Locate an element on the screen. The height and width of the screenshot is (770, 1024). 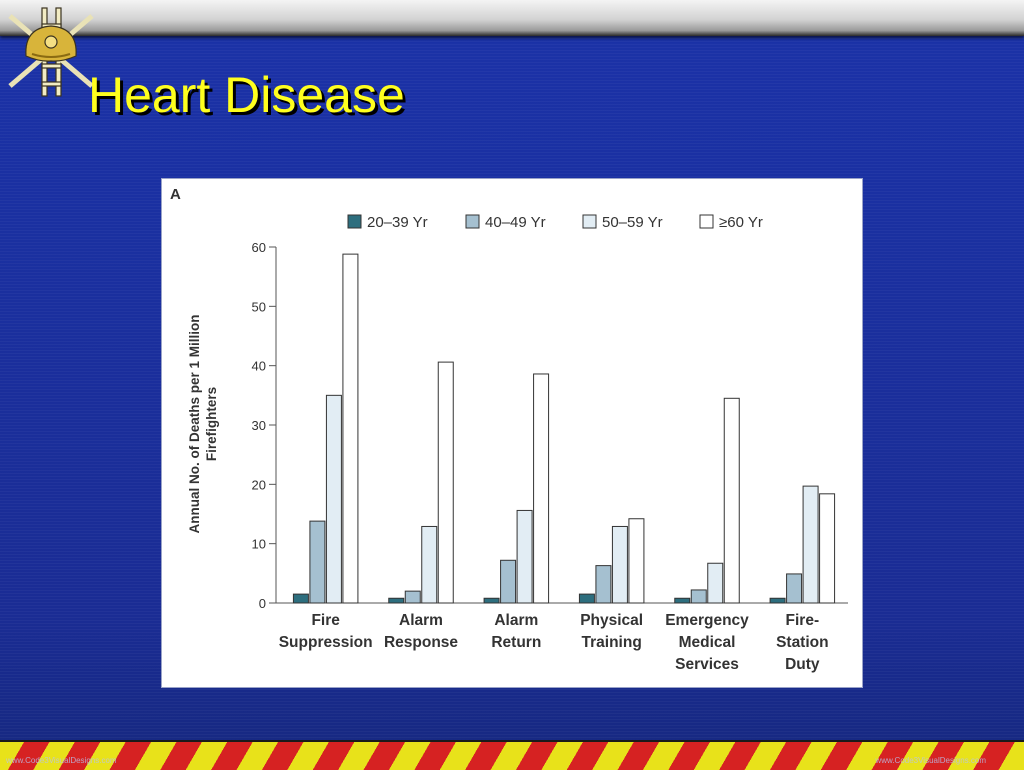
legend-label: ≥60 Yr is located at coordinates (741, 222).